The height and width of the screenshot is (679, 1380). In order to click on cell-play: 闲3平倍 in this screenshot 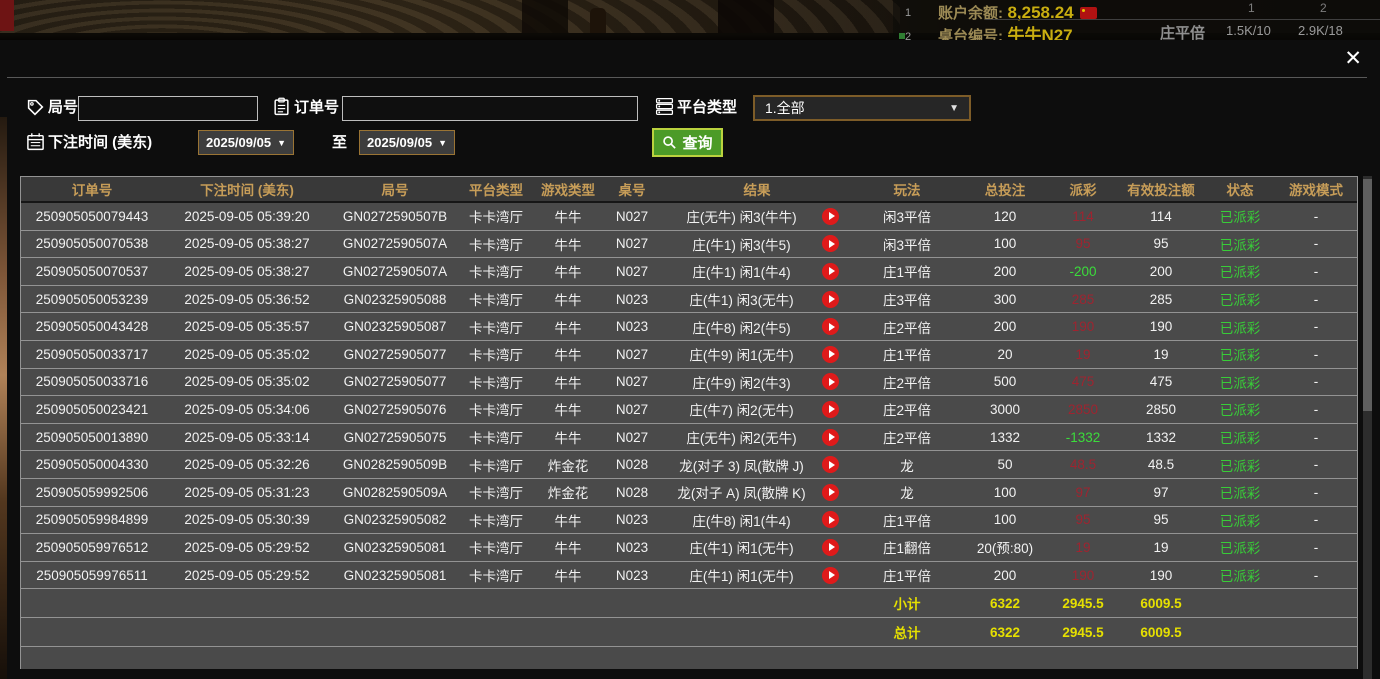, I will do `click(906, 218)`.